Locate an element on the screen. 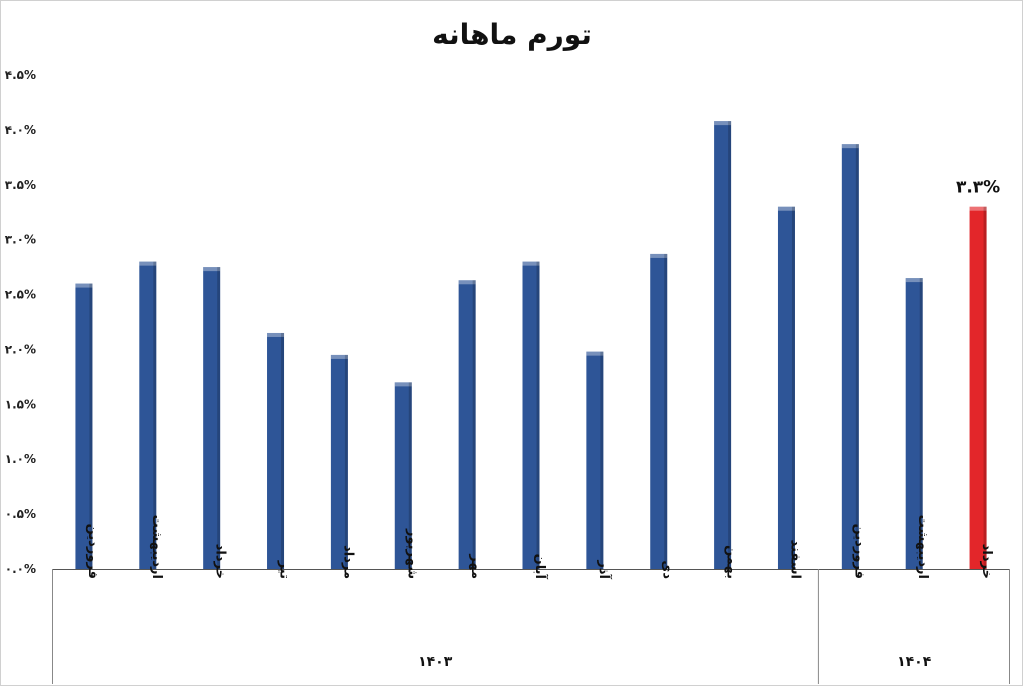 The height and width of the screenshot is (687, 1024). x-tick-label: آذر is located at coordinates (604, 569).